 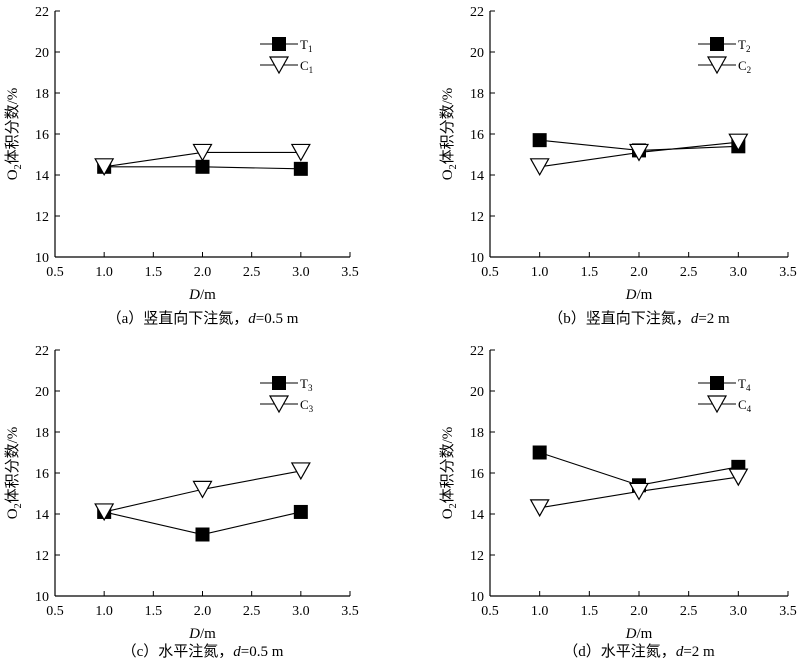 What do you see at coordinates (306, 45) in the screenshot?
I see `legend-label-T1: T1` at bounding box center [306, 45].